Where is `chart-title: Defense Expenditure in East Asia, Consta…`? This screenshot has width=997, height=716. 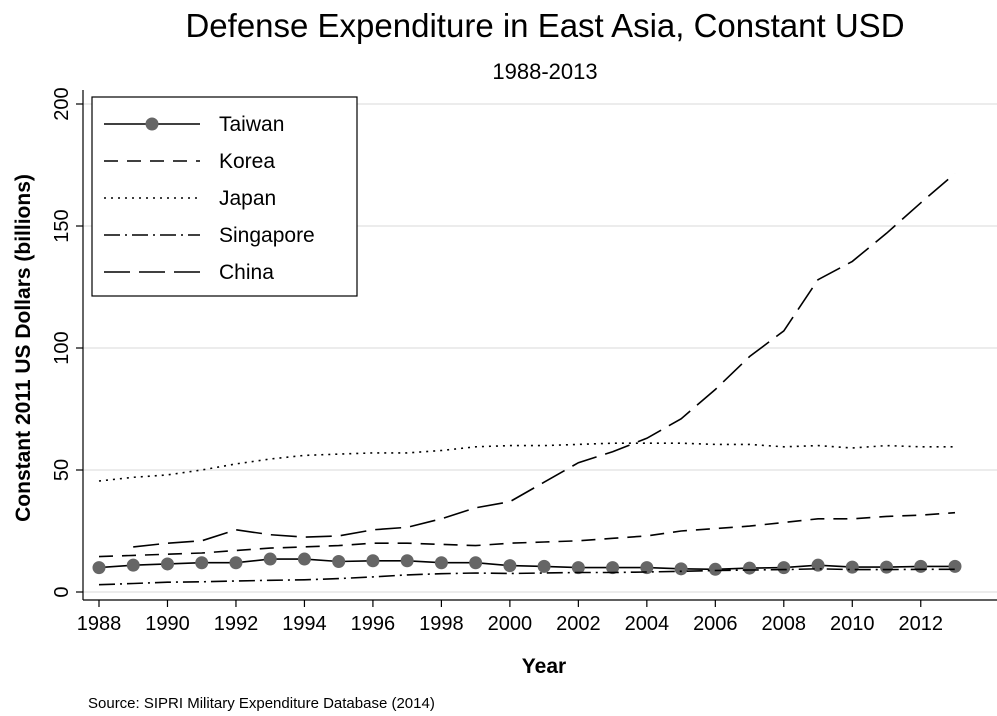
chart-title: Defense Expenditure in East Asia, Consta… is located at coordinates (544, 25).